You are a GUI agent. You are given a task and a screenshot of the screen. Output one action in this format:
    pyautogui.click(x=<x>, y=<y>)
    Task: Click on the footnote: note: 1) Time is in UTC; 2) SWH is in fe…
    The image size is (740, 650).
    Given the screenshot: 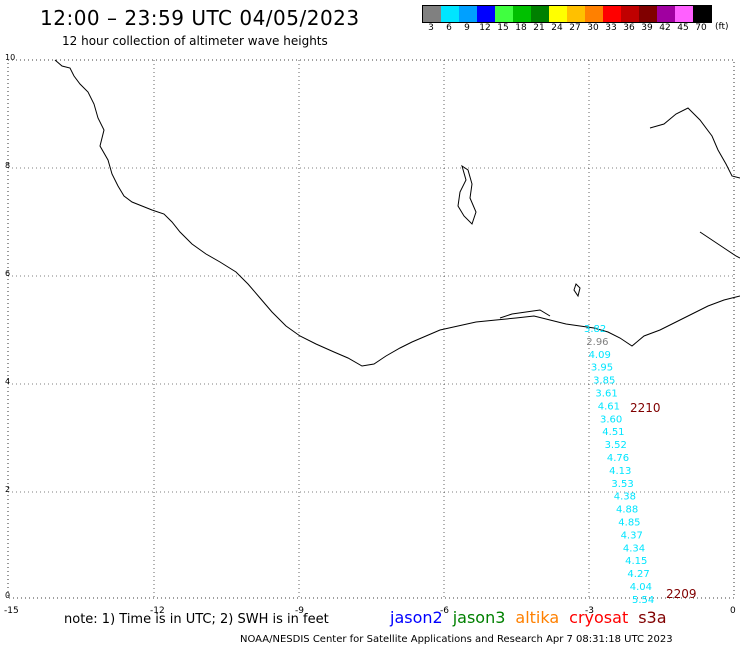 What is the action you would take?
    pyautogui.click(x=196, y=619)
    